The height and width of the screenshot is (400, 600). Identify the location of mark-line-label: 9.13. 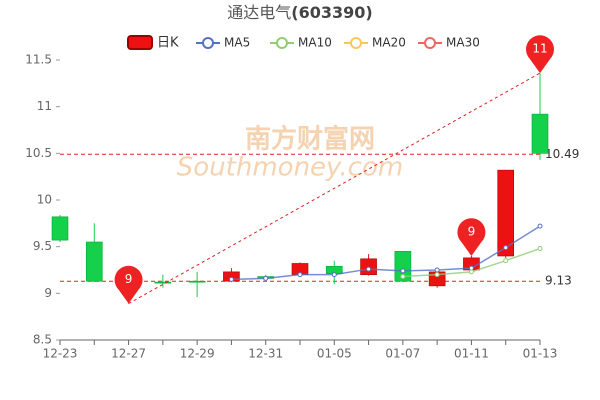
(558, 281).